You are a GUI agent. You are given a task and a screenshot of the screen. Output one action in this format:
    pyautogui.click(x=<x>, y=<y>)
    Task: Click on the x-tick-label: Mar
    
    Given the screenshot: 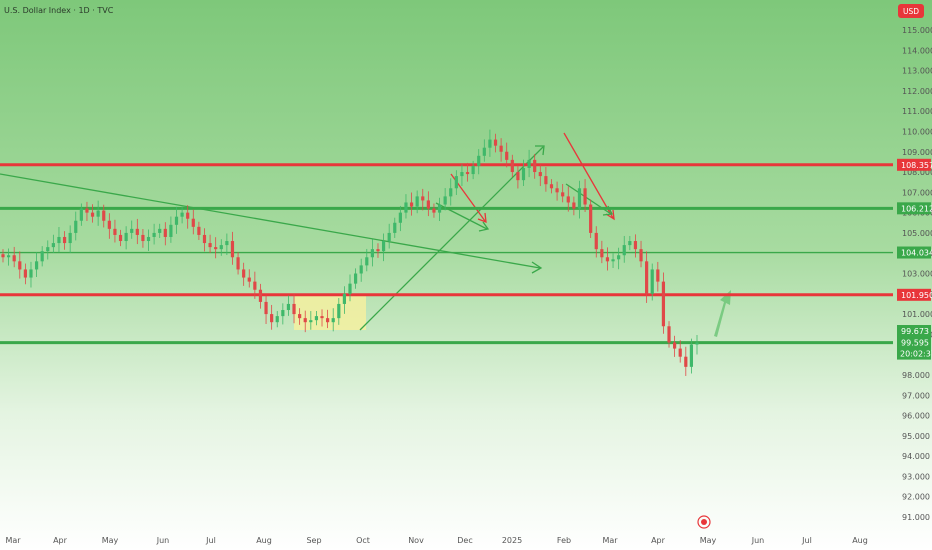 What is the action you would take?
    pyautogui.click(x=13, y=540)
    